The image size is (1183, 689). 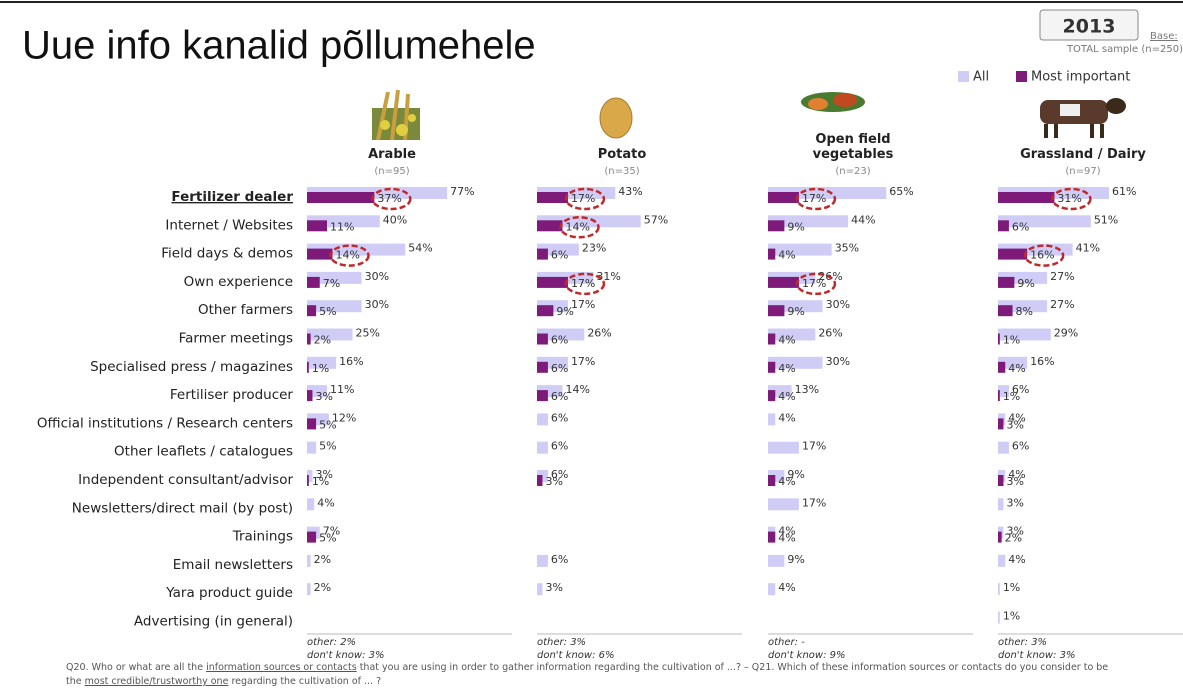 What do you see at coordinates (1089, 25) in the screenshot?
I see `year-box` at bounding box center [1089, 25].